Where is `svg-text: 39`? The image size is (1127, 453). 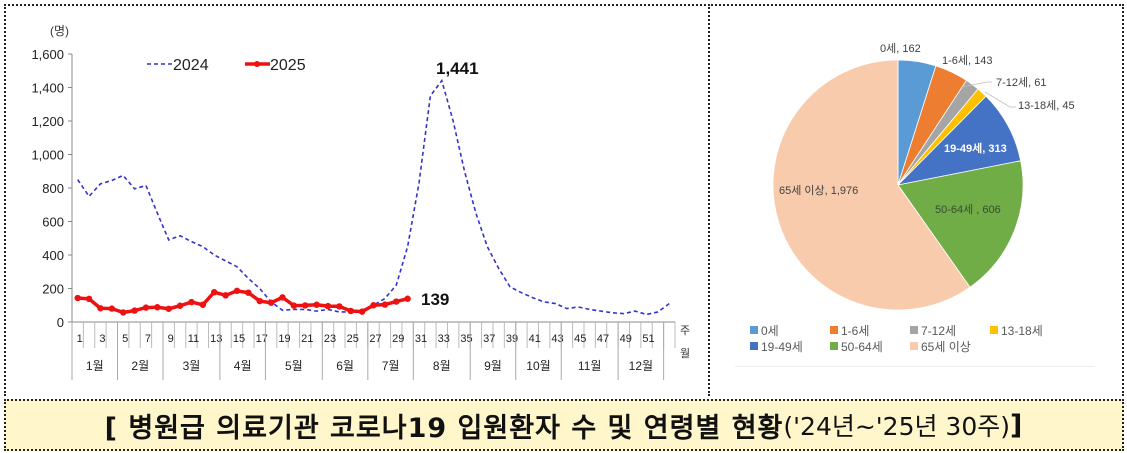
svg-text: 39 is located at coordinates (512, 339).